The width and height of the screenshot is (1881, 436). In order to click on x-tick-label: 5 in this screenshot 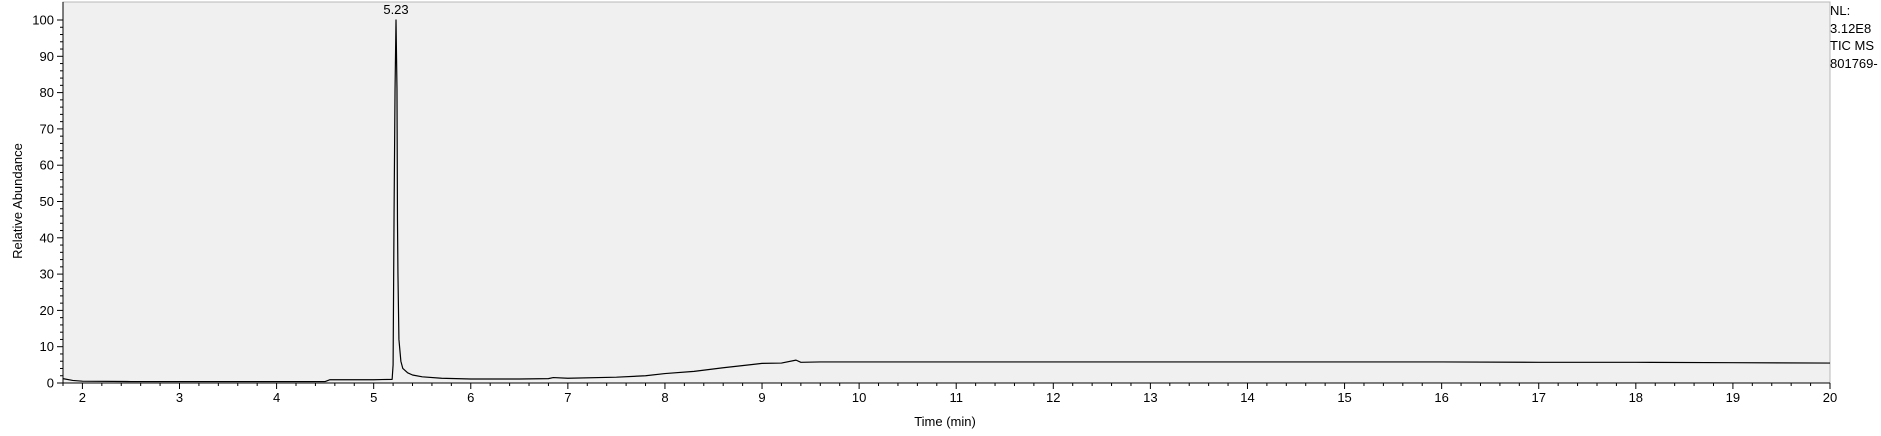, I will do `click(373, 397)`.